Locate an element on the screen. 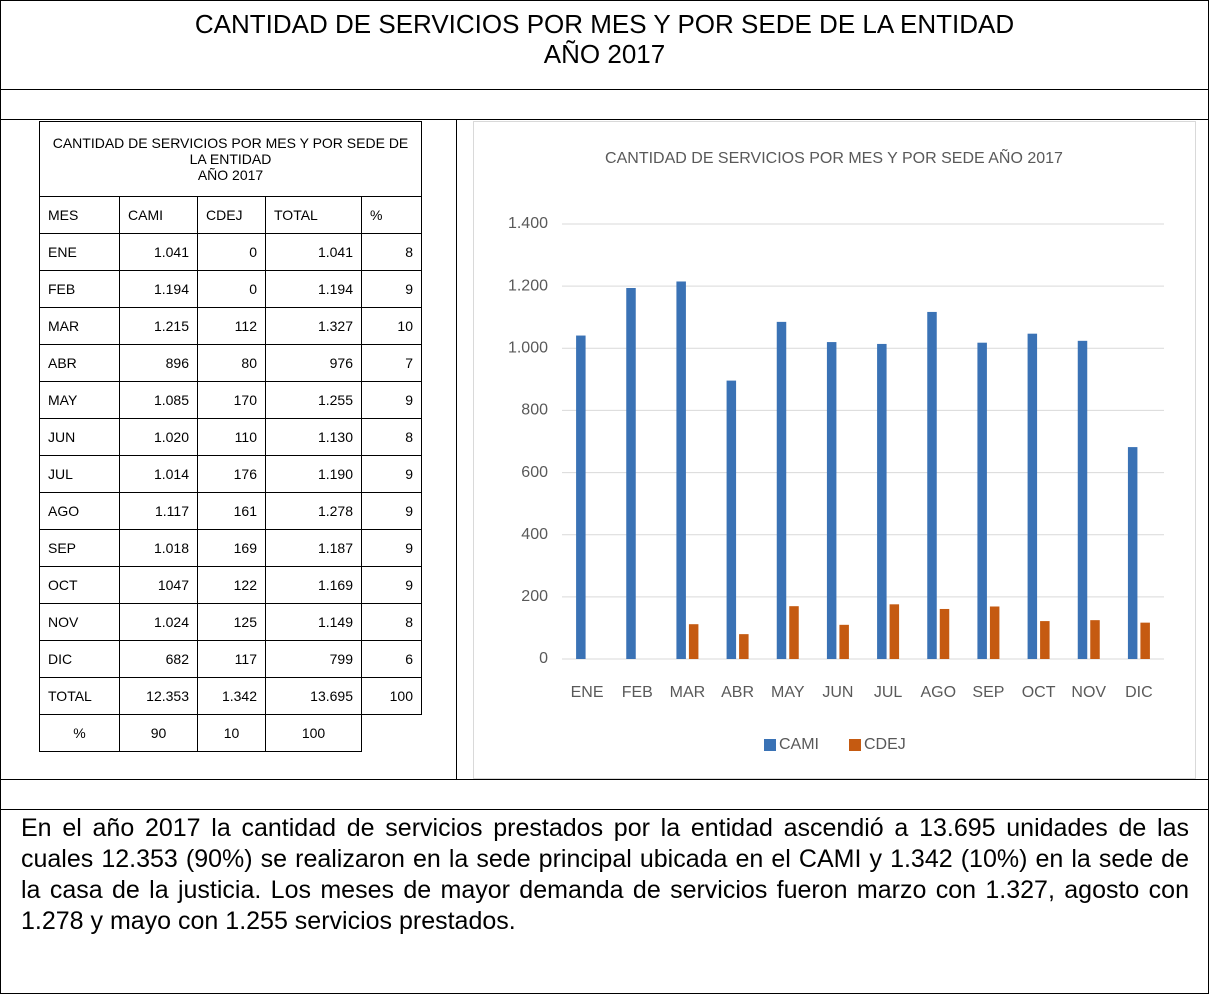 The image size is (1209, 994). table-cell: 117 is located at coordinates (231, 659).